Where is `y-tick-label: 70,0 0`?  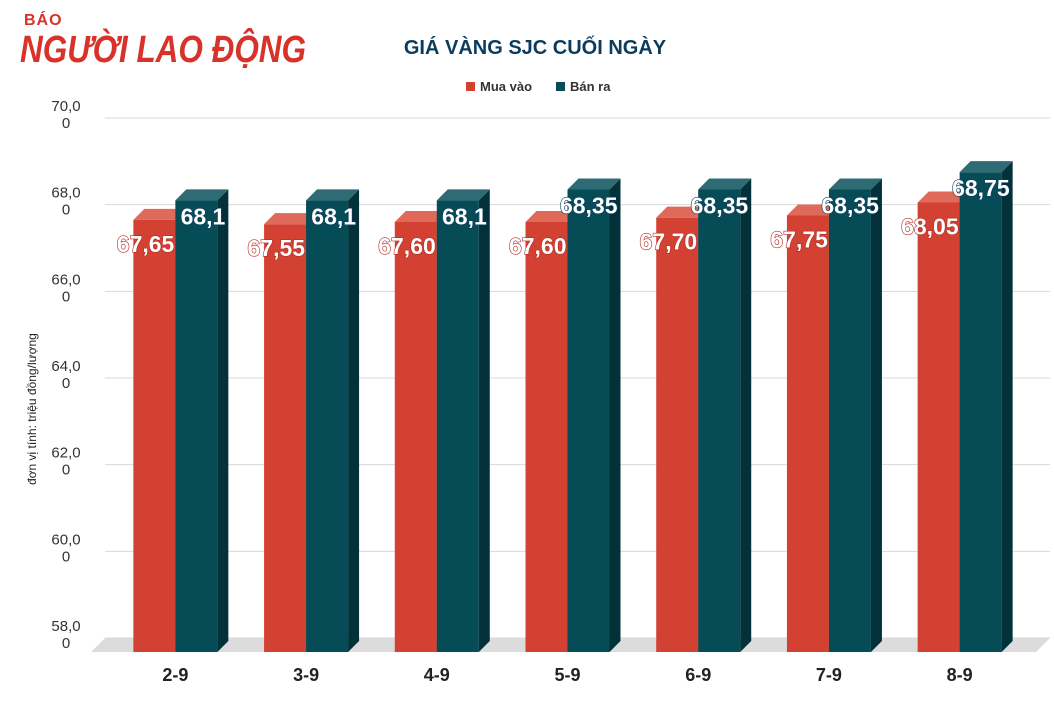 y-tick-label: 70,0 0 is located at coordinates (65, 115).